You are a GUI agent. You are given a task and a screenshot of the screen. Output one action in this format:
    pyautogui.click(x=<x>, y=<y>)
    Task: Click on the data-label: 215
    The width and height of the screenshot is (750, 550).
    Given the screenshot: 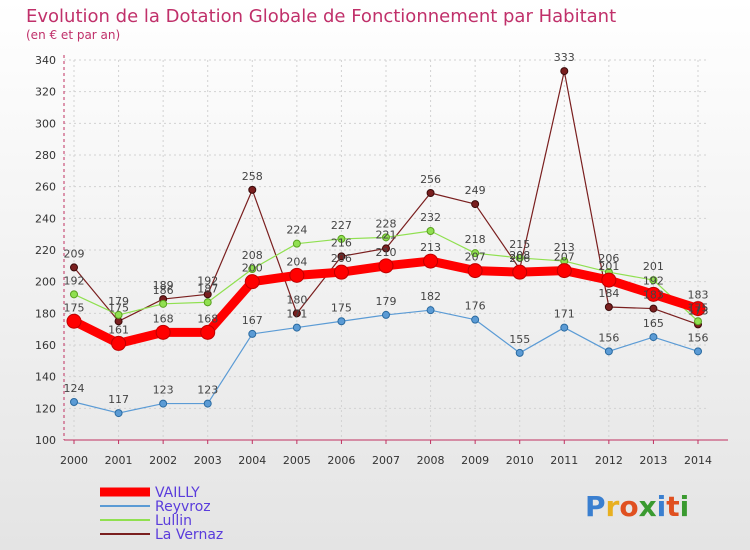 What is the action you would take?
    pyautogui.click(x=519, y=244)
    